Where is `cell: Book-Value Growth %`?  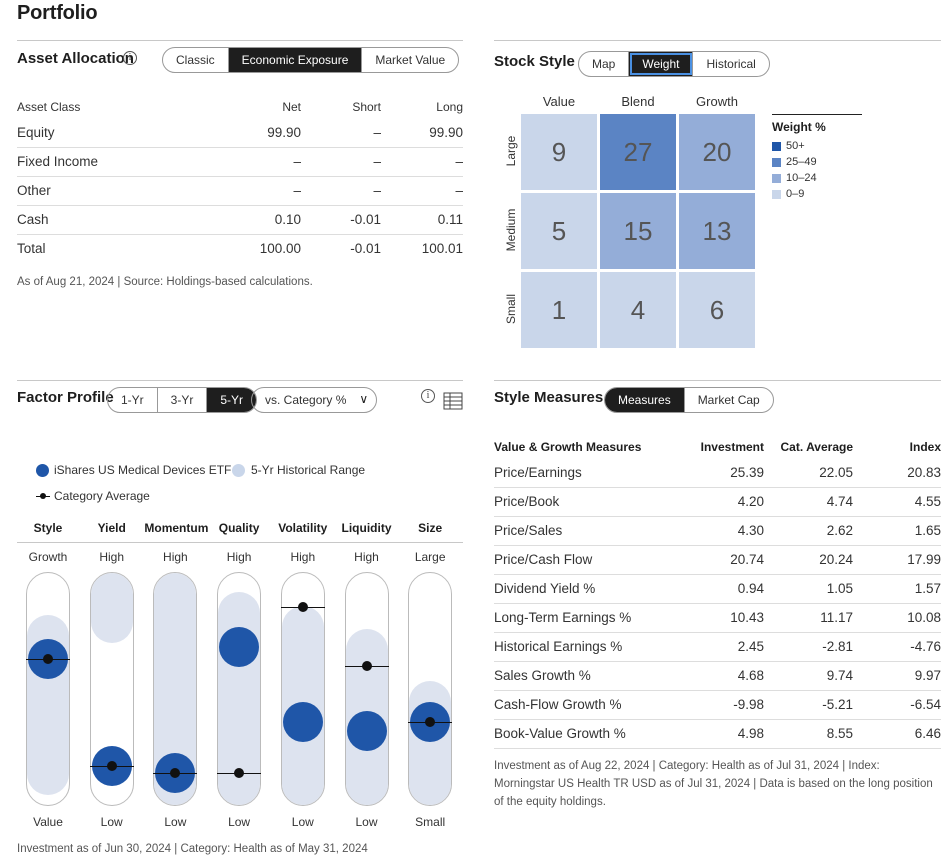
cell: Book-Value Growth % is located at coordinates (584, 734).